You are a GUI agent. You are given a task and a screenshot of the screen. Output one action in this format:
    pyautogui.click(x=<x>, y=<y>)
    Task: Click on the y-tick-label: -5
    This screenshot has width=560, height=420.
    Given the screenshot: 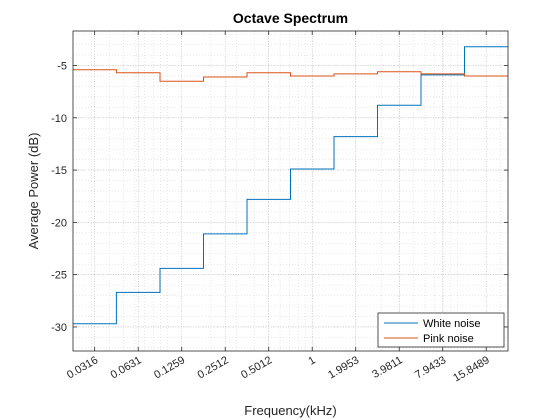 What is the action you would take?
    pyautogui.click(x=62, y=67)
    